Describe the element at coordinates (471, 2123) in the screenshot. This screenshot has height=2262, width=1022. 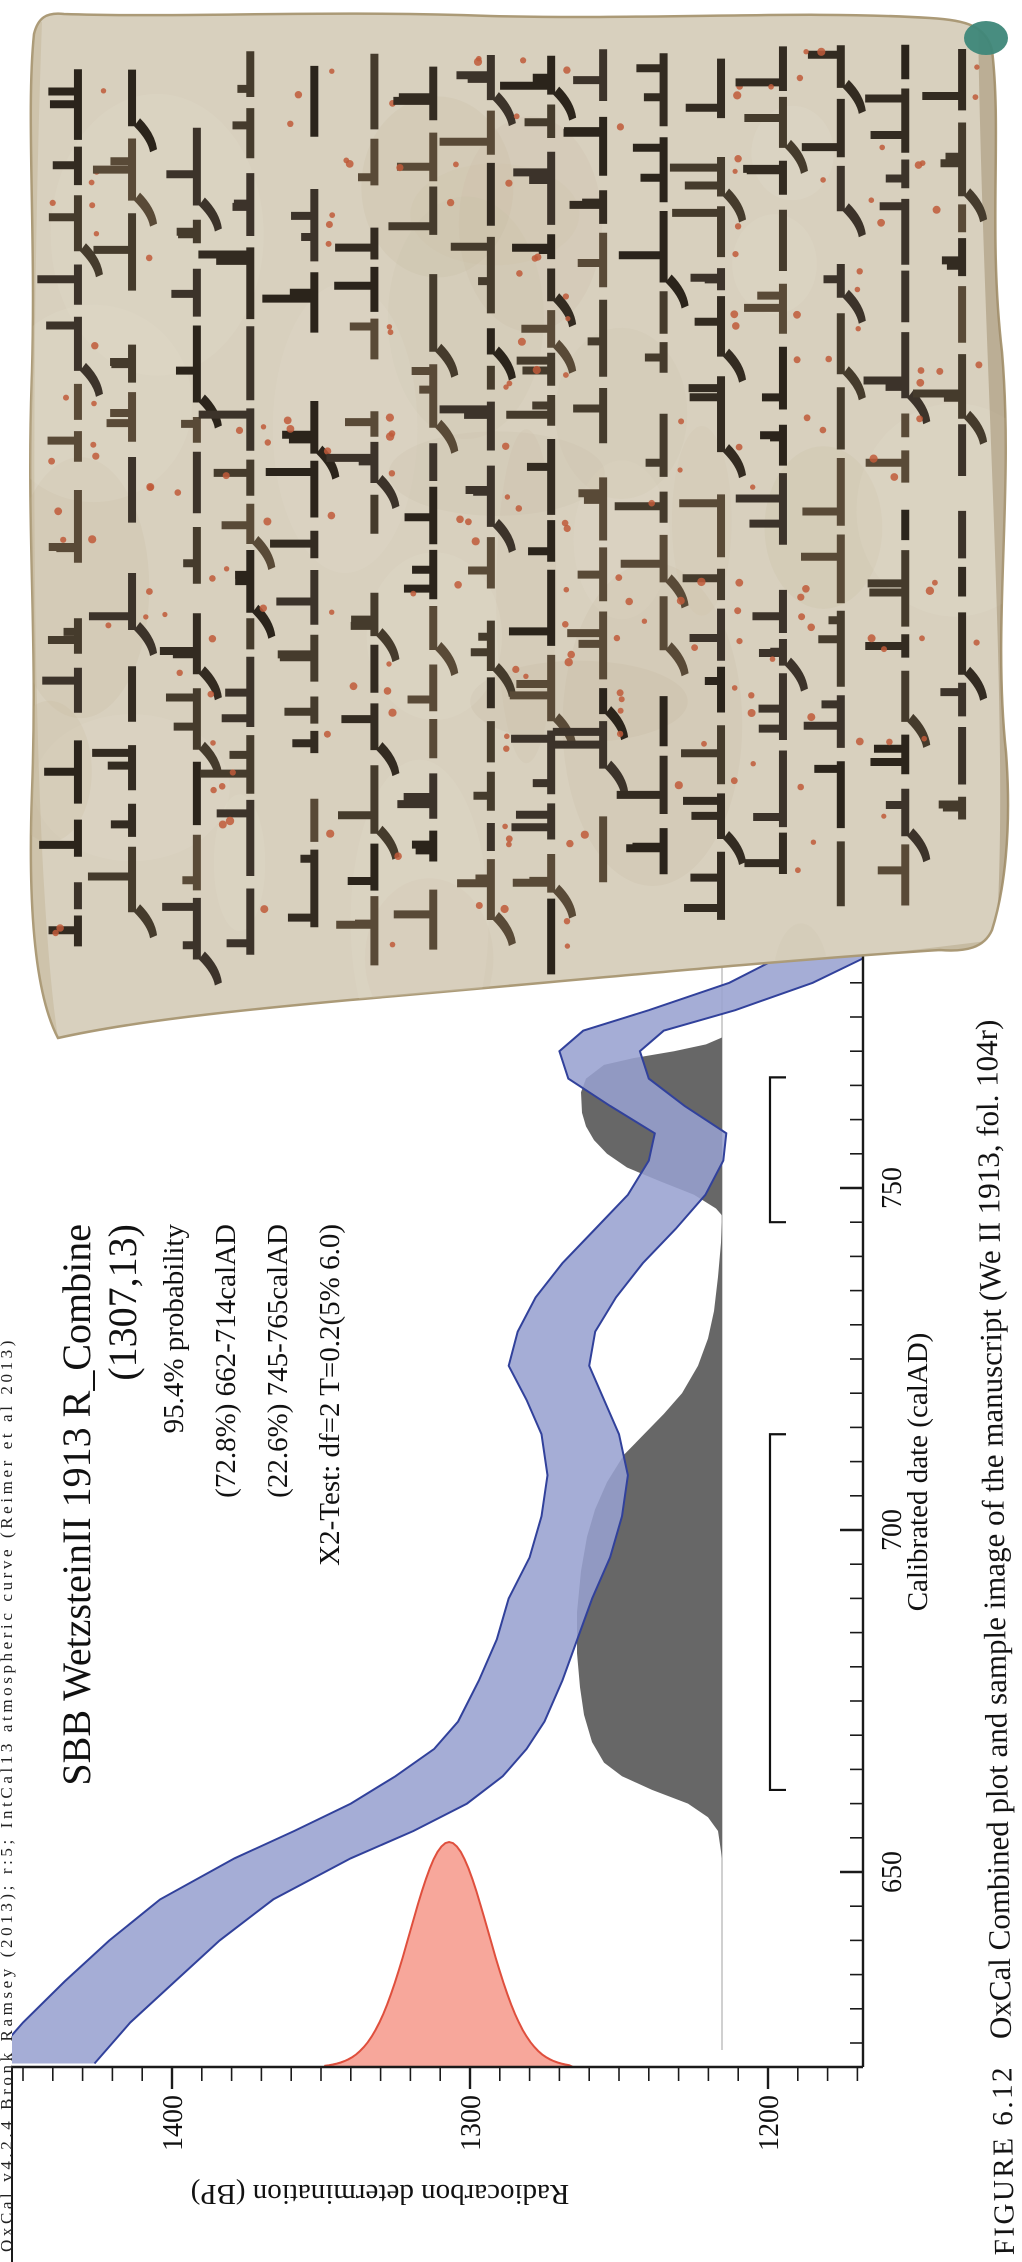
I see `y-tick-label-1300: 1300` at that location.